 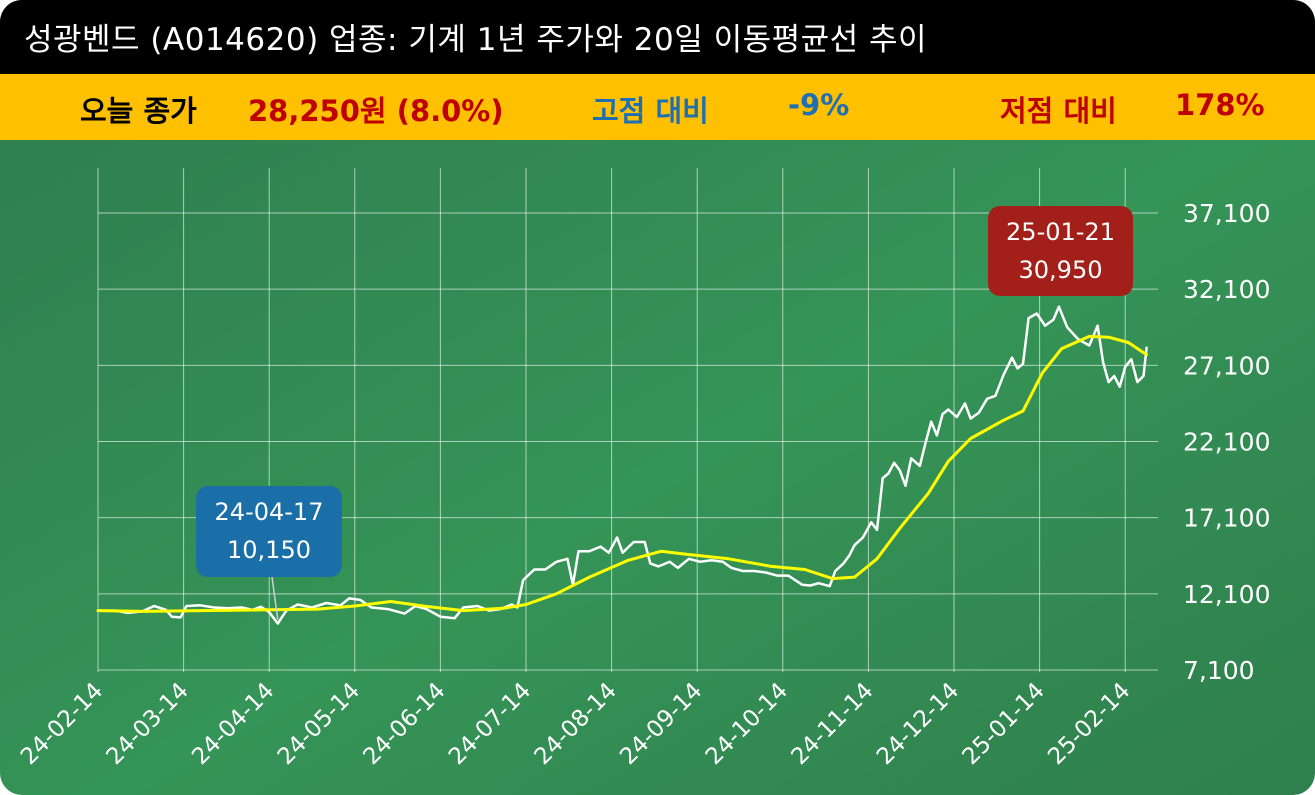 What do you see at coordinates (1226, 518) in the screenshot?
I see `y-tick-label: 17,100` at bounding box center [1226, 518].